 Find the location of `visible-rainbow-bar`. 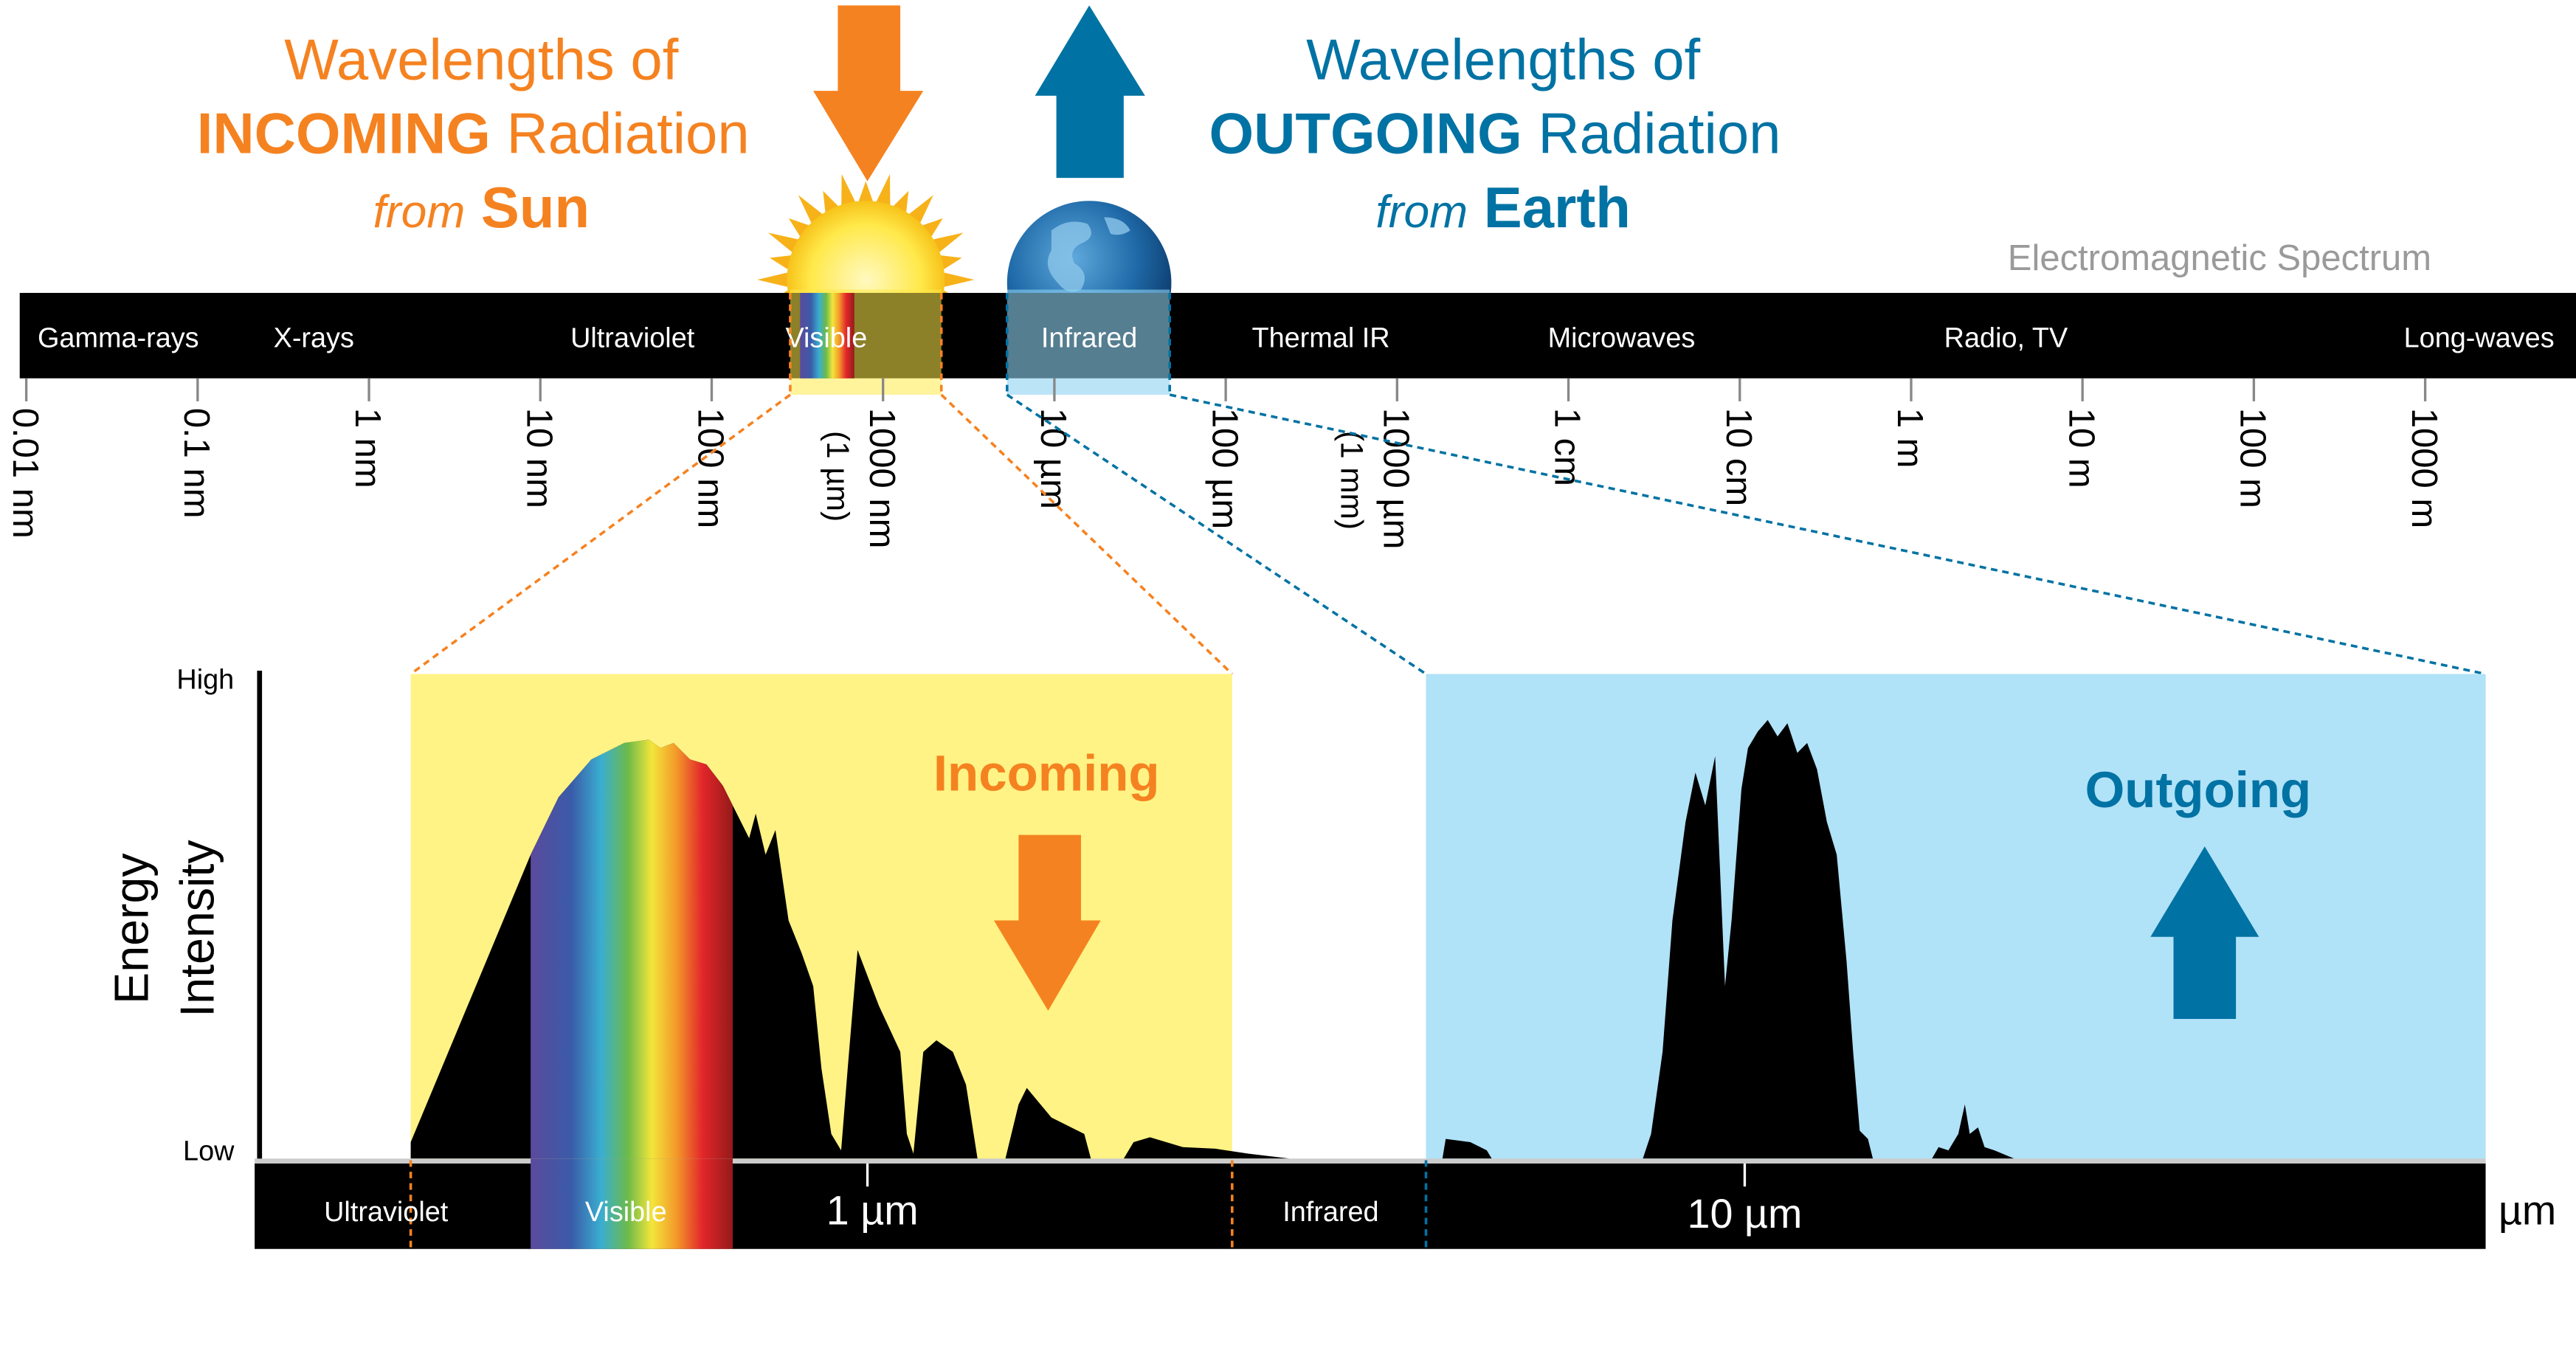

visible-rainbow-bar is located at coordinates (632, 1204).